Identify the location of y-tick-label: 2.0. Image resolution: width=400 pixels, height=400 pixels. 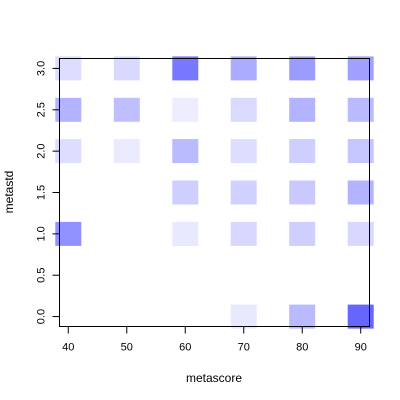
(42, 150).